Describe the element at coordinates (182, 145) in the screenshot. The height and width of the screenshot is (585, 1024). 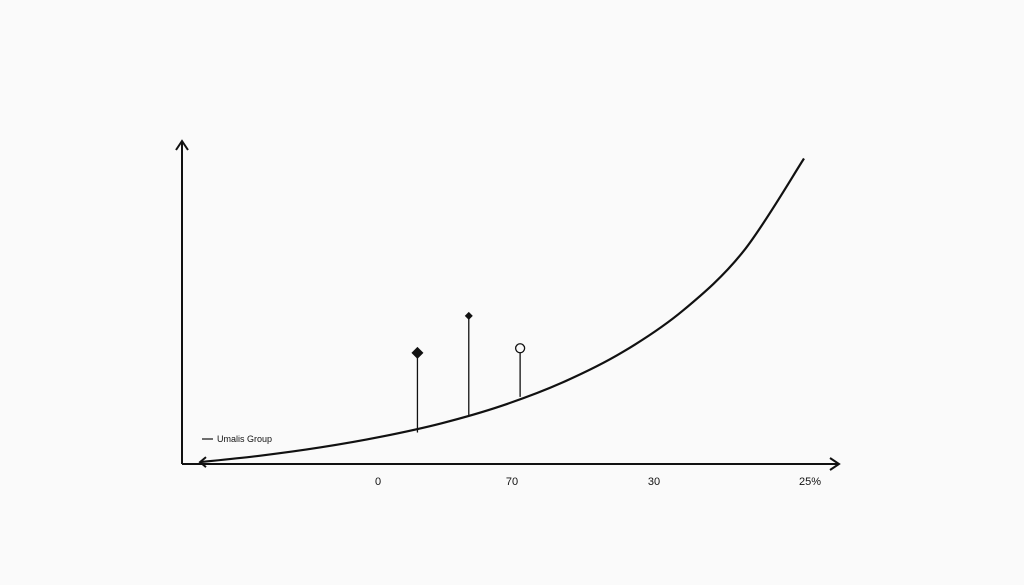
I see `y-axis-arrowhead` at that location.